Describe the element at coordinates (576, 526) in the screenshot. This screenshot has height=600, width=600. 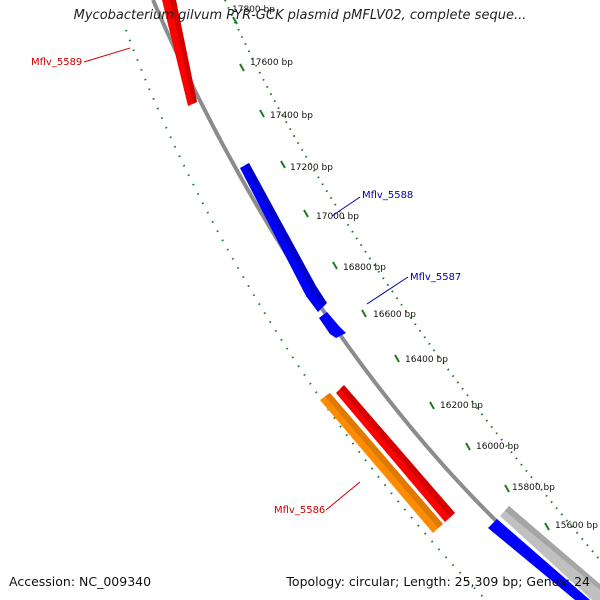
I see `tick-label: 15600 bp` at that location.